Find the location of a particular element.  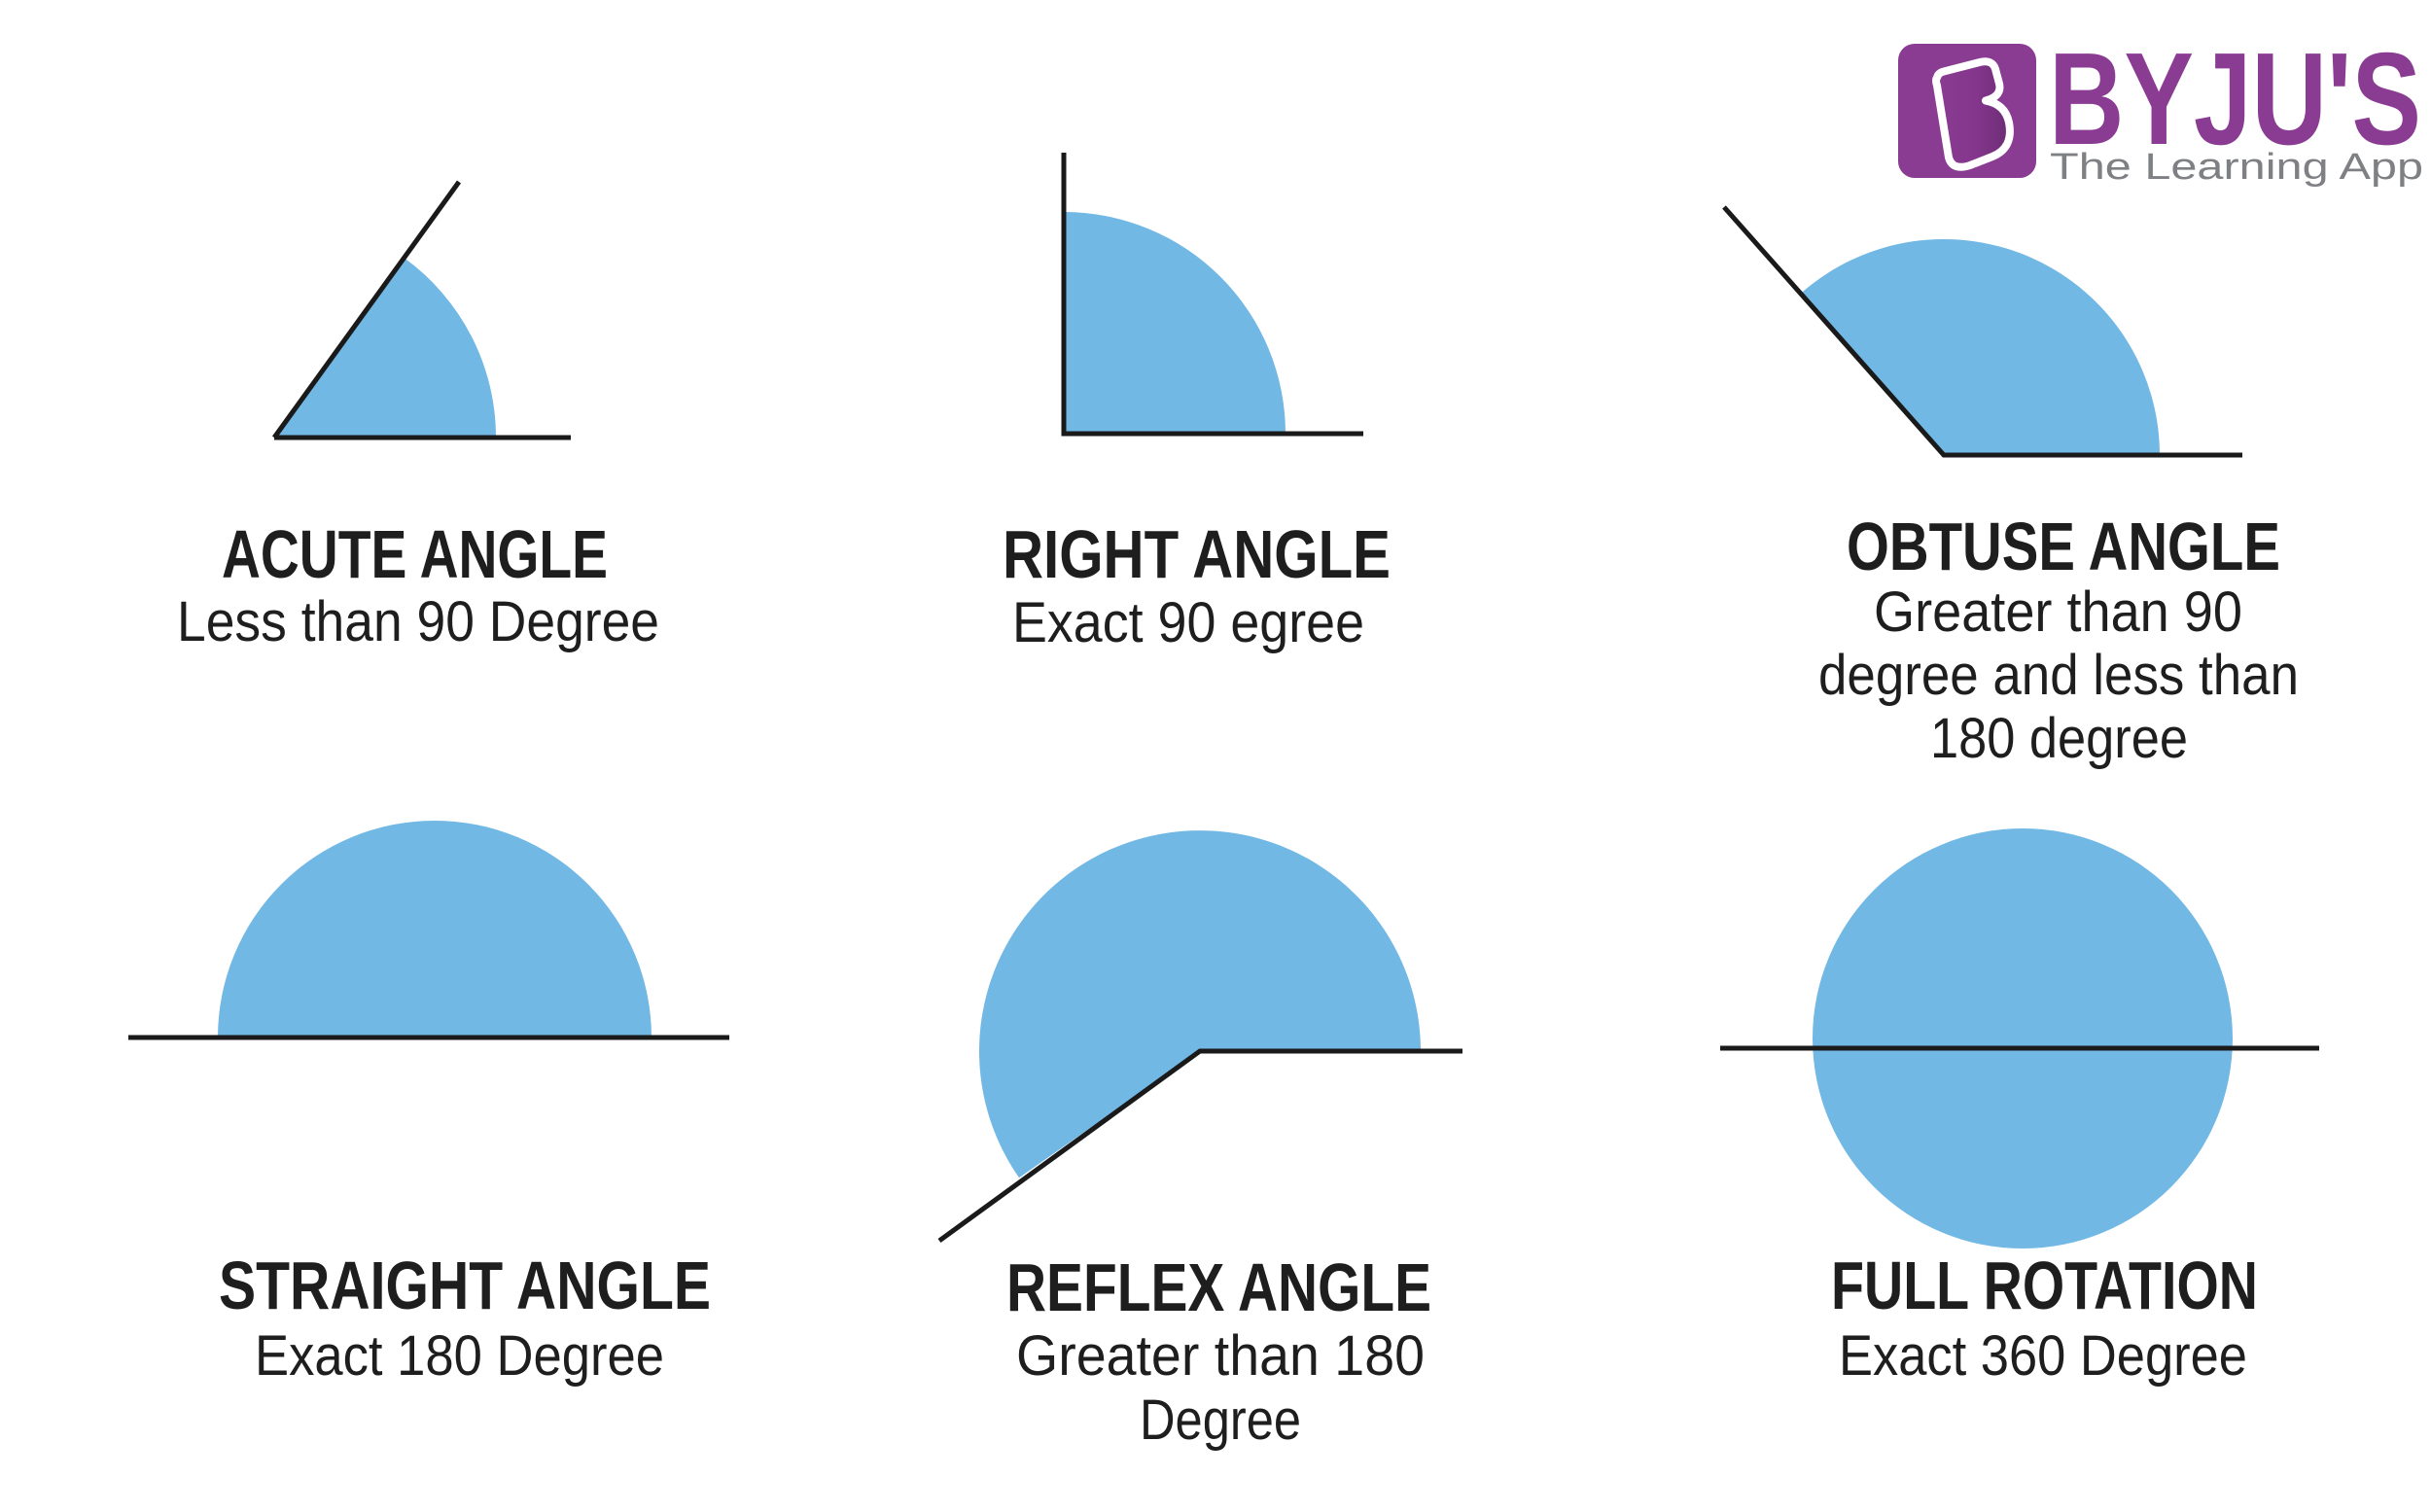

svg-text: ACUTE ANGLE is located at coordinates (415, 554).